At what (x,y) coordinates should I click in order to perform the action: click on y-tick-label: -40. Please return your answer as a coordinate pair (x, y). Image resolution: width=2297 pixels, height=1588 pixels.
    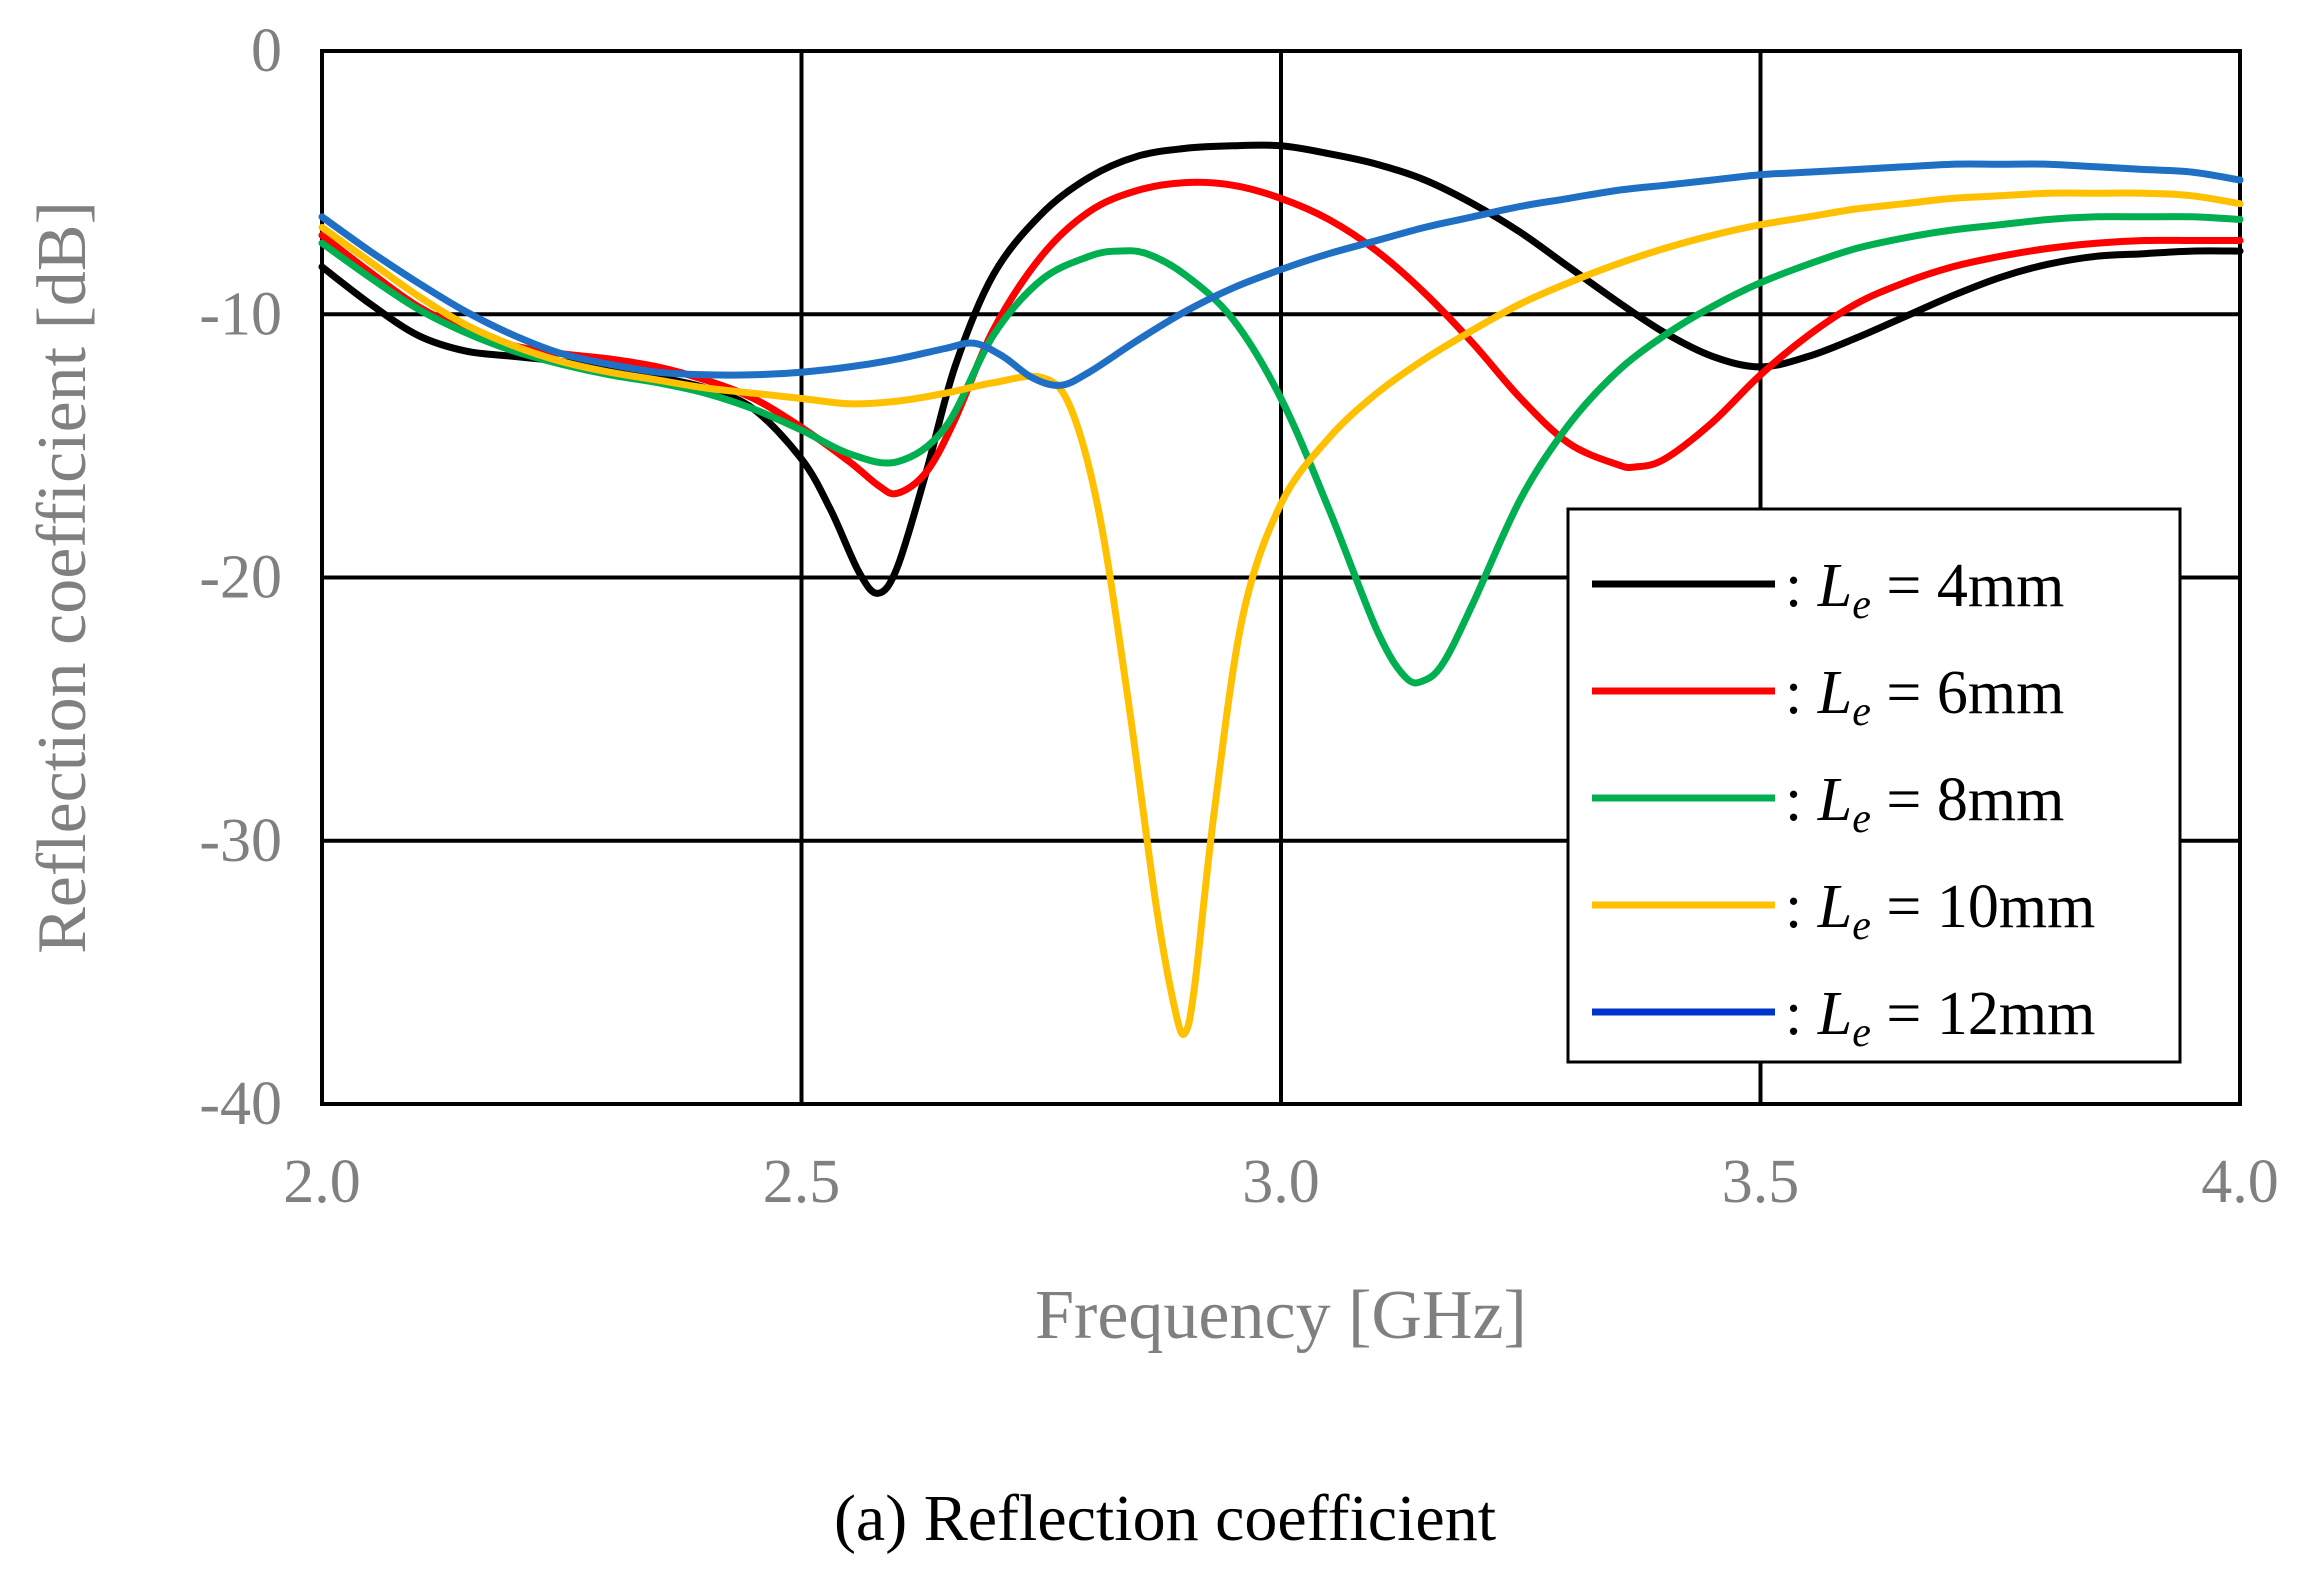
    Looking at the image, I should click on (240, 1104).